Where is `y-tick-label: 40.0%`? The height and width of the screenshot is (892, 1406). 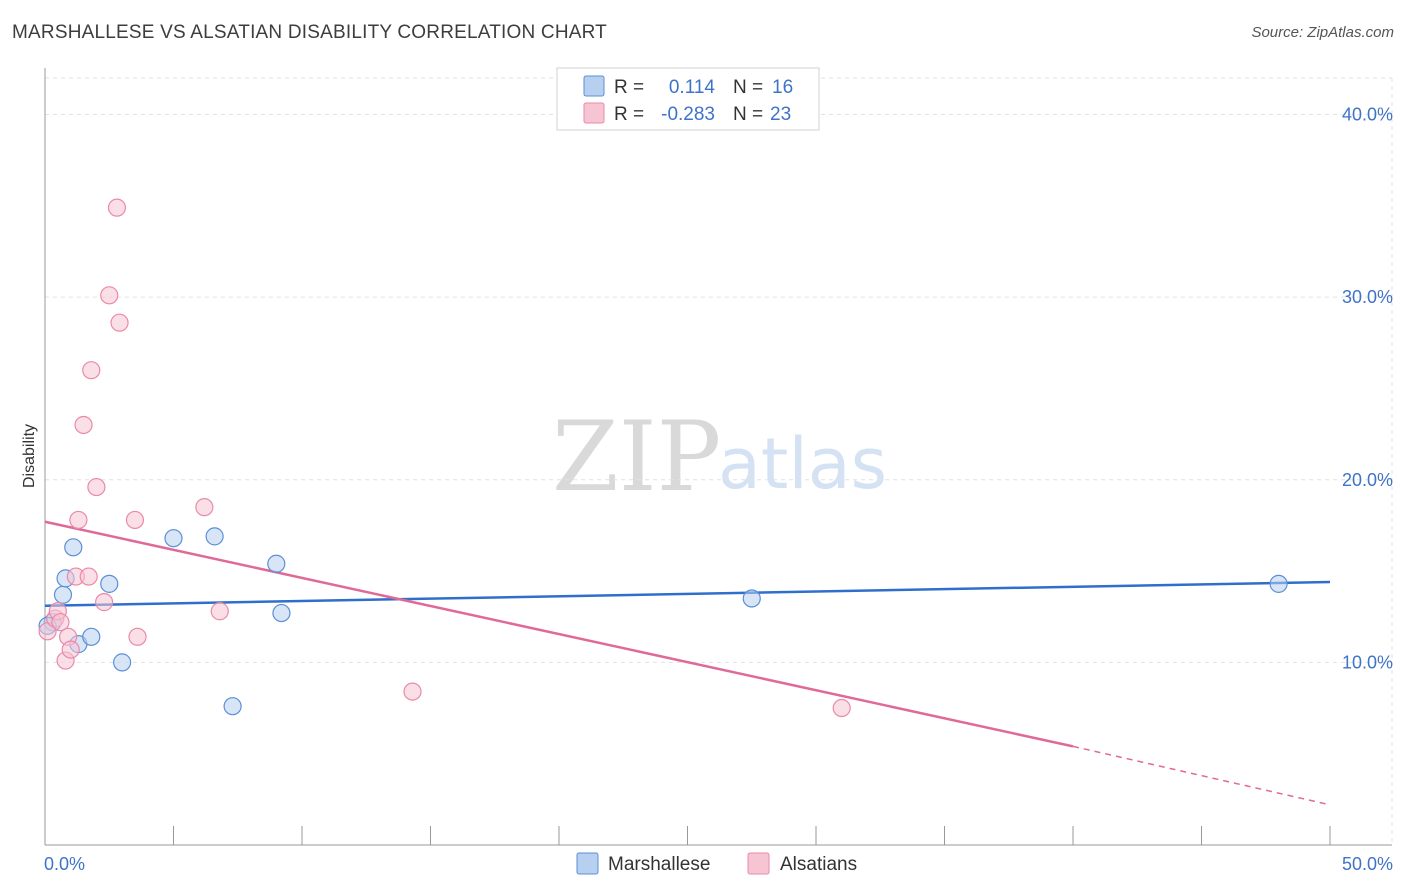 y-tick-label: 40.0% is located at coordinates (1367, 115).